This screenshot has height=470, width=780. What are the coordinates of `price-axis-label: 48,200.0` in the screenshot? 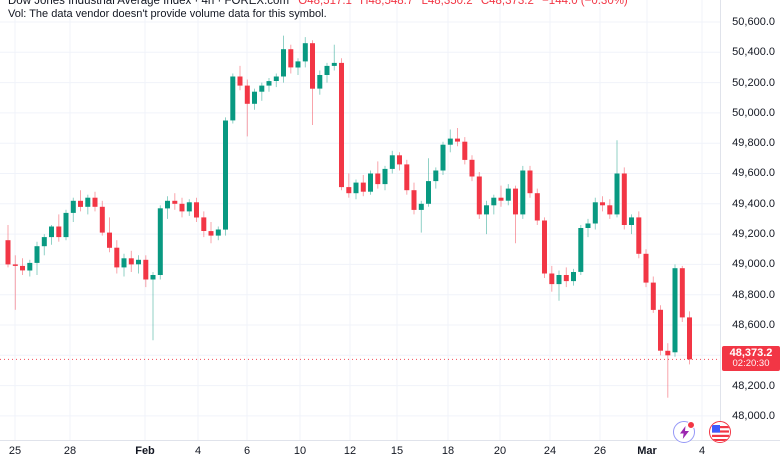 It's located at (753, 386).